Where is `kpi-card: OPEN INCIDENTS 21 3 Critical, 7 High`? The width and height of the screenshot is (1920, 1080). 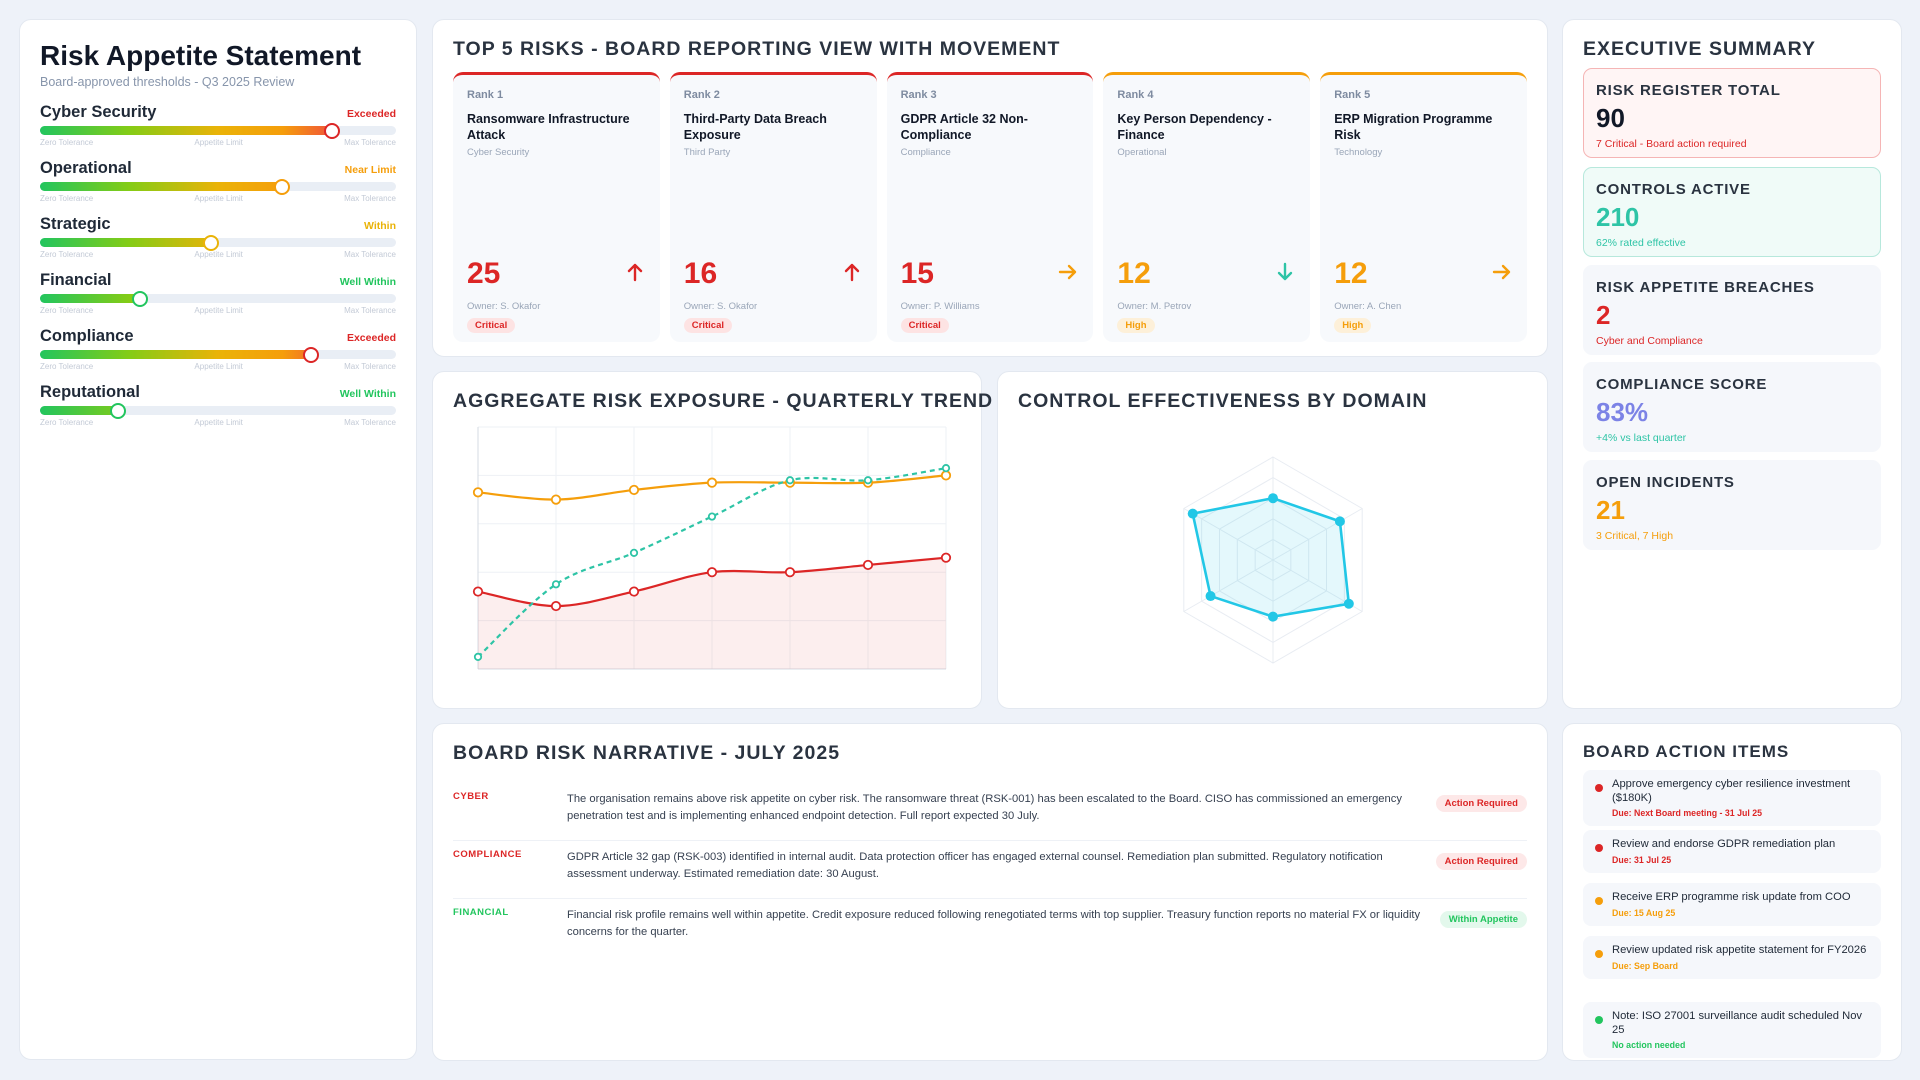
kpi-card: OPEN INCIDENTS 21 3 Critical, 7 High is located at coordinates (1732, 505).